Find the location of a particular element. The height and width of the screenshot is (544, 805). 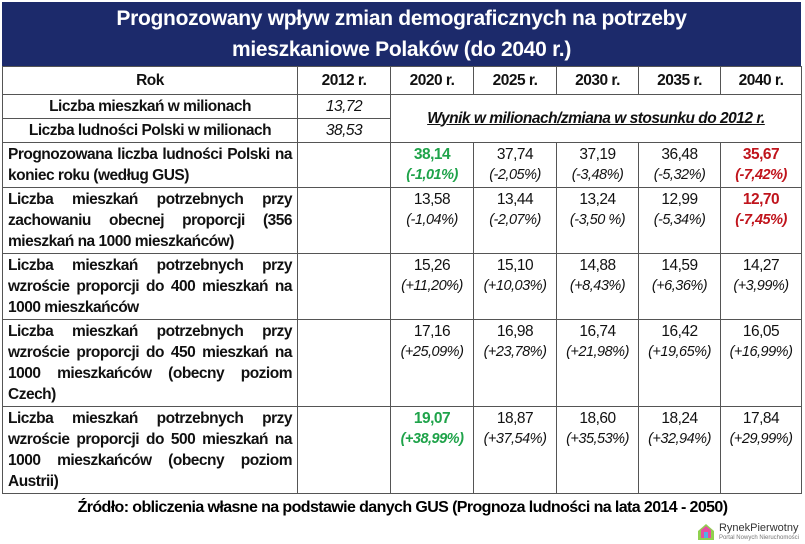

value: 13,24 is located at coordinates (597, 199).